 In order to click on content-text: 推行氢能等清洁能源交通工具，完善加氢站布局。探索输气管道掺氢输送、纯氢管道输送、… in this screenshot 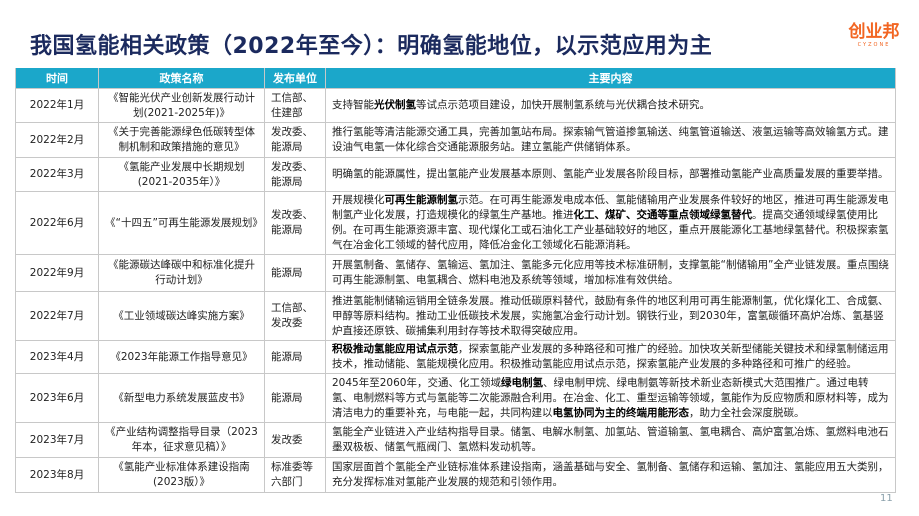, I will do `click(610, 139)`.